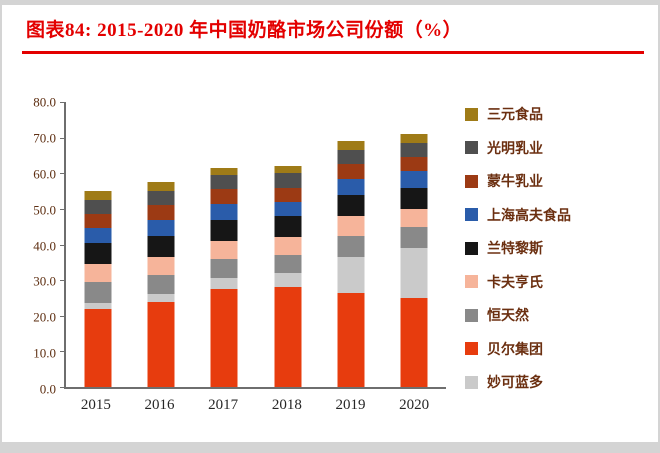  I want to click on legend-label: 妙可蓝多, so click(515, 383).